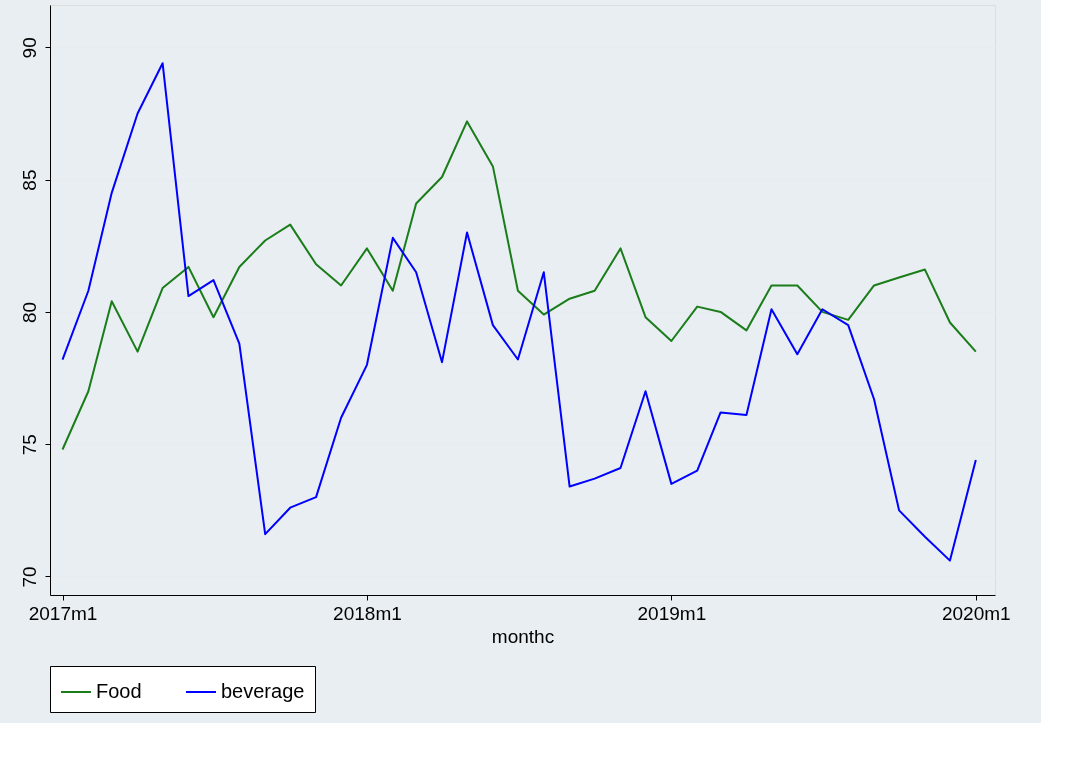  I want to click on y-tick-label: 90, so click(29, 48).